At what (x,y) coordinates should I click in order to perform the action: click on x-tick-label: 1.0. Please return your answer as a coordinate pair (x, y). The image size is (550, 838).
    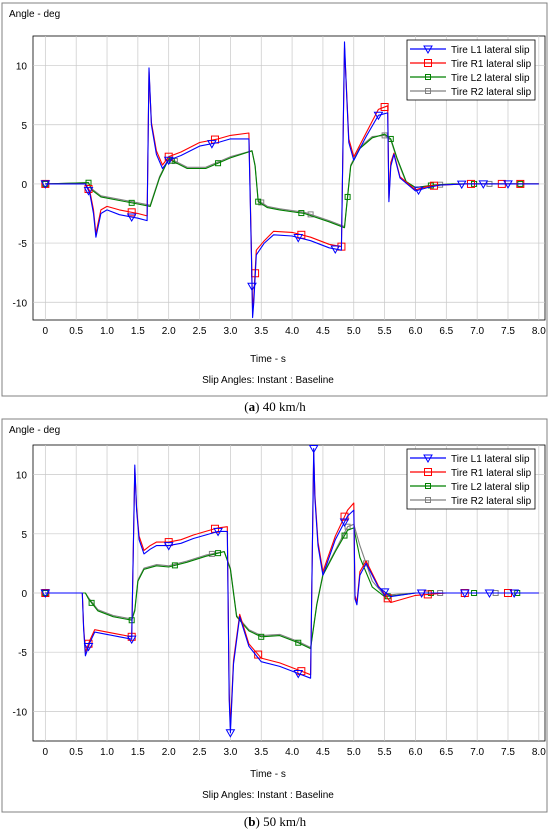
    Looking at the image, I should click on (107, 752).